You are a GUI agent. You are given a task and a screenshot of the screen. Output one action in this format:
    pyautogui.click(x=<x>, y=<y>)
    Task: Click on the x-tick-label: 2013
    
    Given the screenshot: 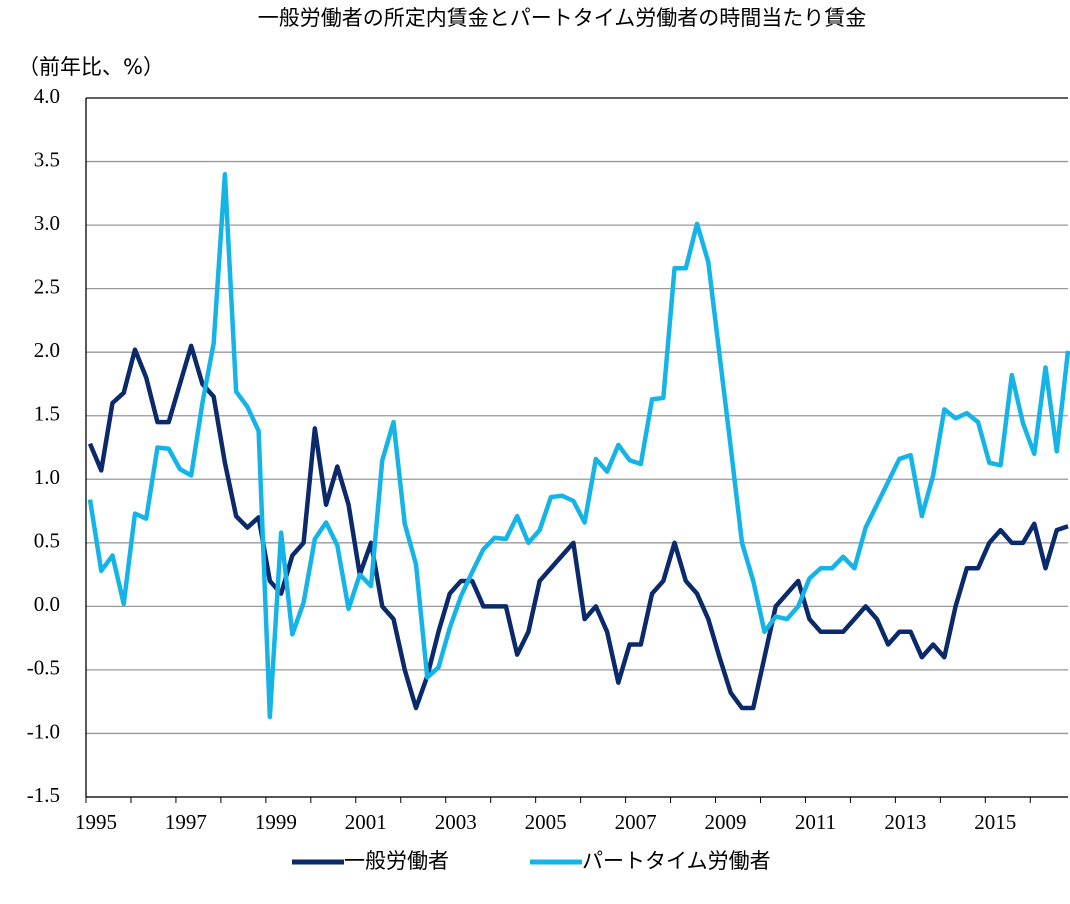 What is the action you would take?
    pyautogui.click(x=905, y=822)
    